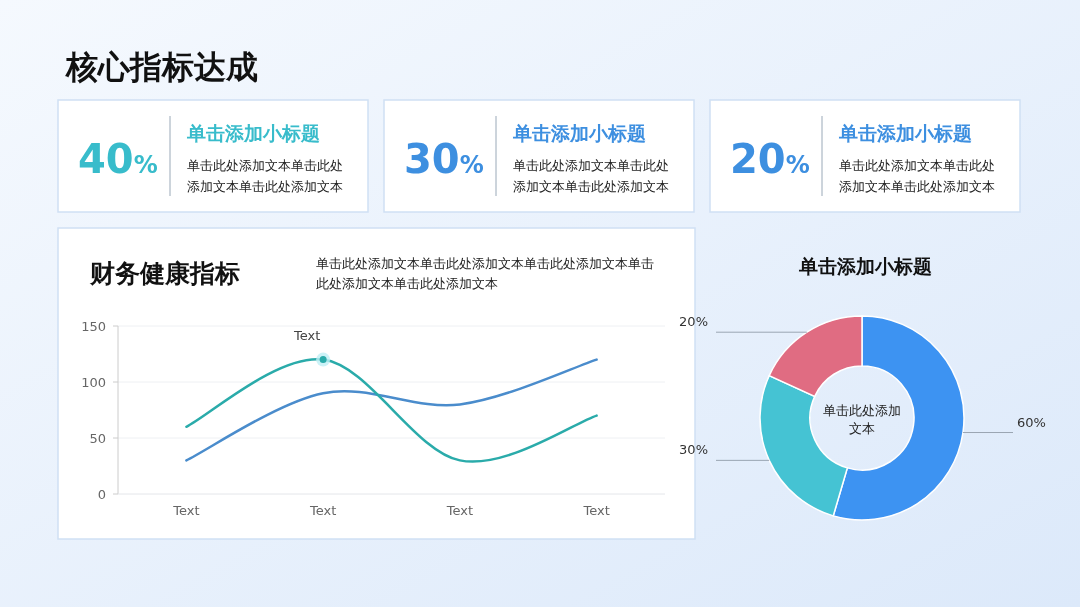  Describe the element at coordinates (306, 335) in the screenshot. I see `annotation: Text` at that location.